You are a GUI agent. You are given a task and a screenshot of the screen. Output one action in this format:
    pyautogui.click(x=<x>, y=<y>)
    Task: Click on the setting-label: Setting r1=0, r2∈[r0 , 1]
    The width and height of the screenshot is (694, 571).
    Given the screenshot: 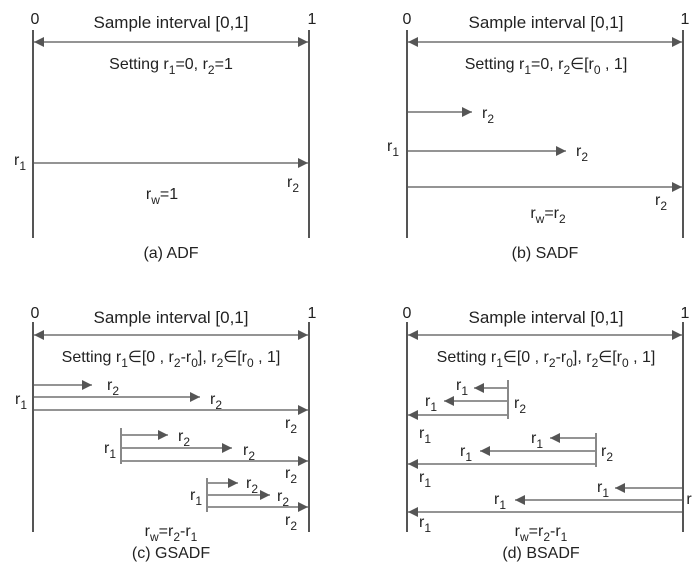 What is the action you would take?
    pyautogui.click(x=546, y=66)
    